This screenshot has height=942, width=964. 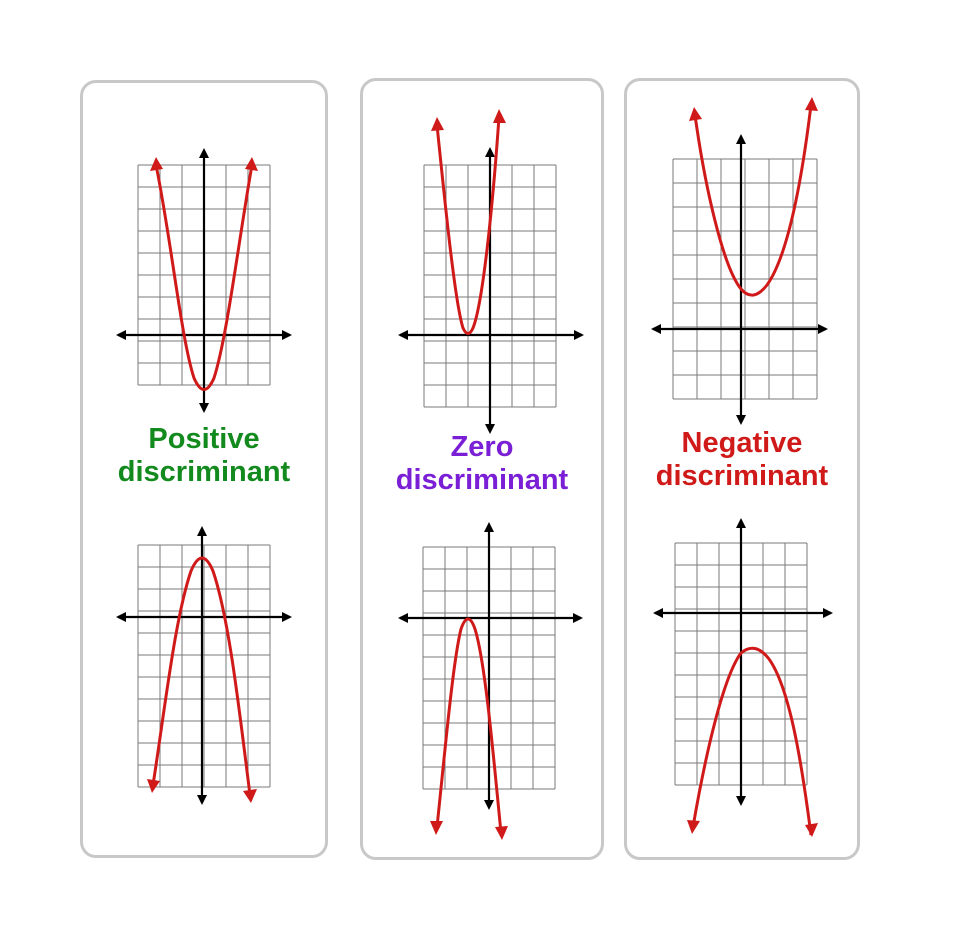 I want to click on caption-line1: Positive, so click(x=204, y=439).